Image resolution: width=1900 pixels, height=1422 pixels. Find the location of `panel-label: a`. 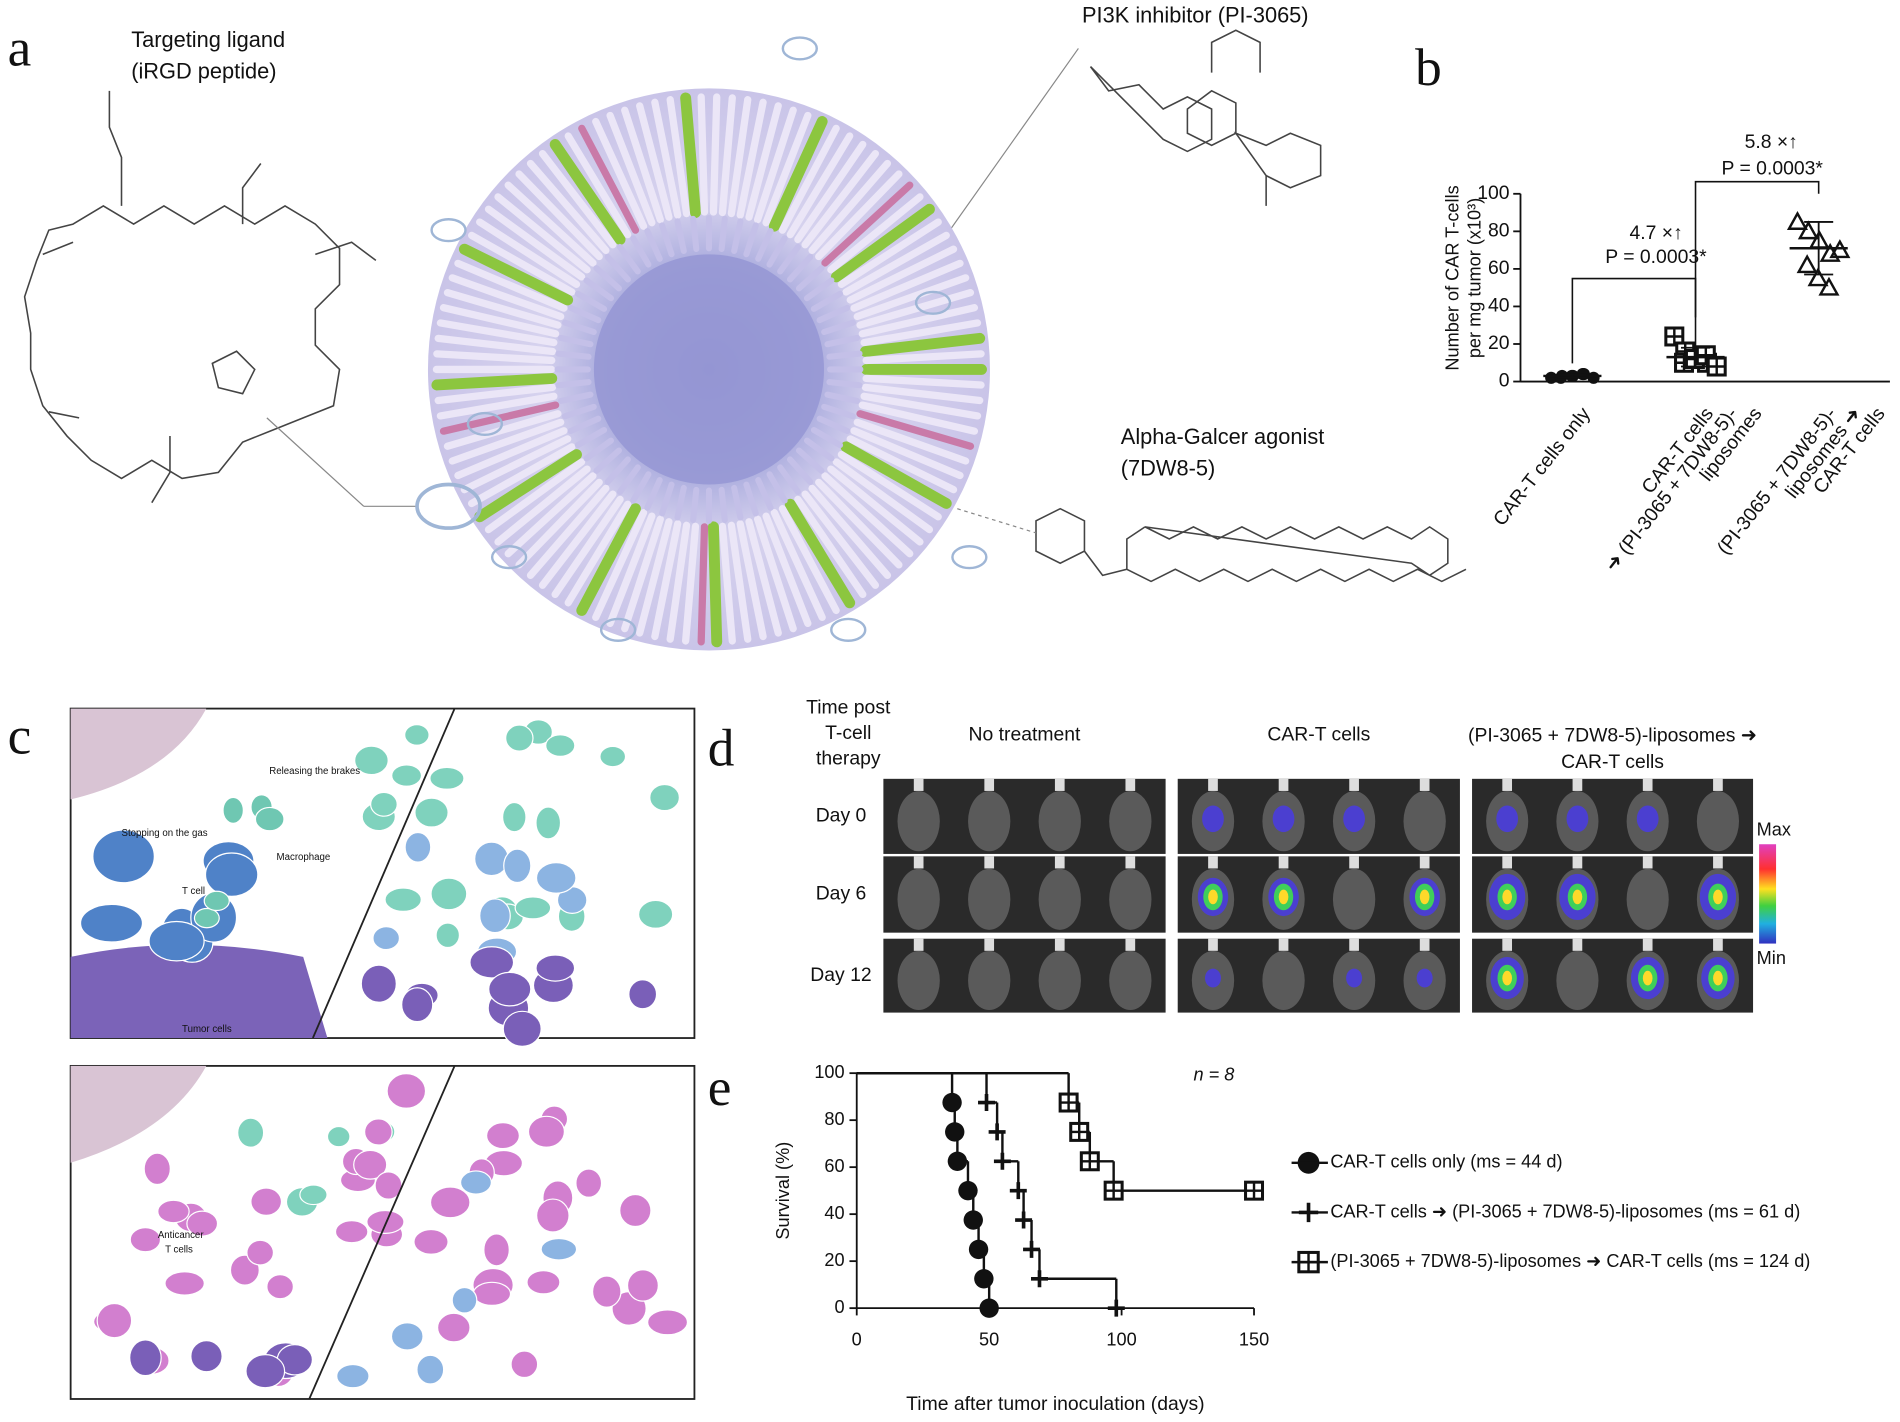

panel-label: a is located at coordinates (20, 48).